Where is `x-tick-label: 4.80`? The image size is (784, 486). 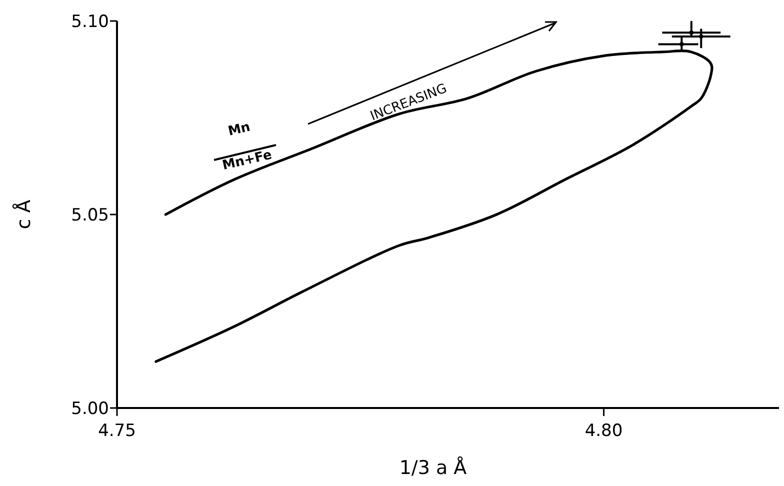 x-tick-label: 4.80 is located at coordinates (603, 431).